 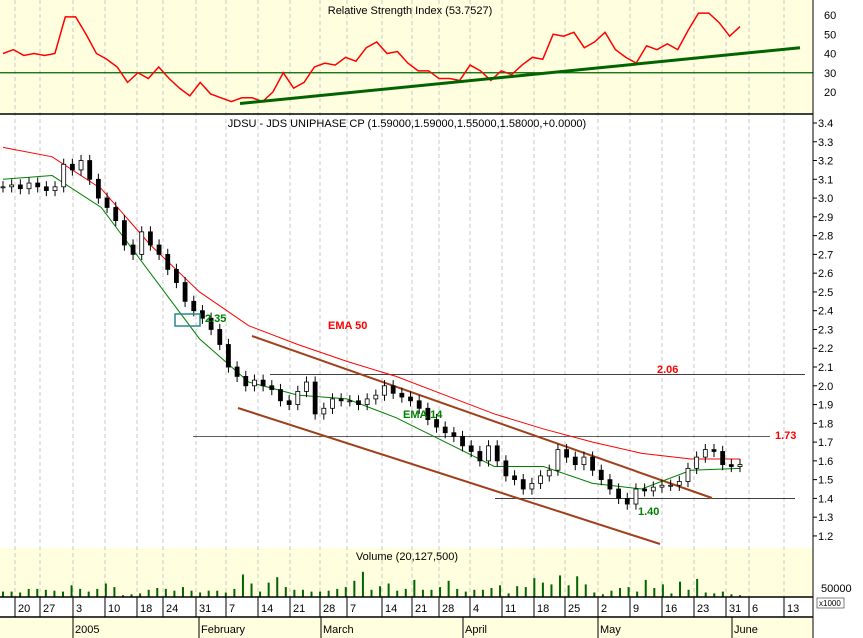 What do you see at coordinates (671, 609) in the screenshot?
I see `date-label: 16` at bounding box center [671, 609].